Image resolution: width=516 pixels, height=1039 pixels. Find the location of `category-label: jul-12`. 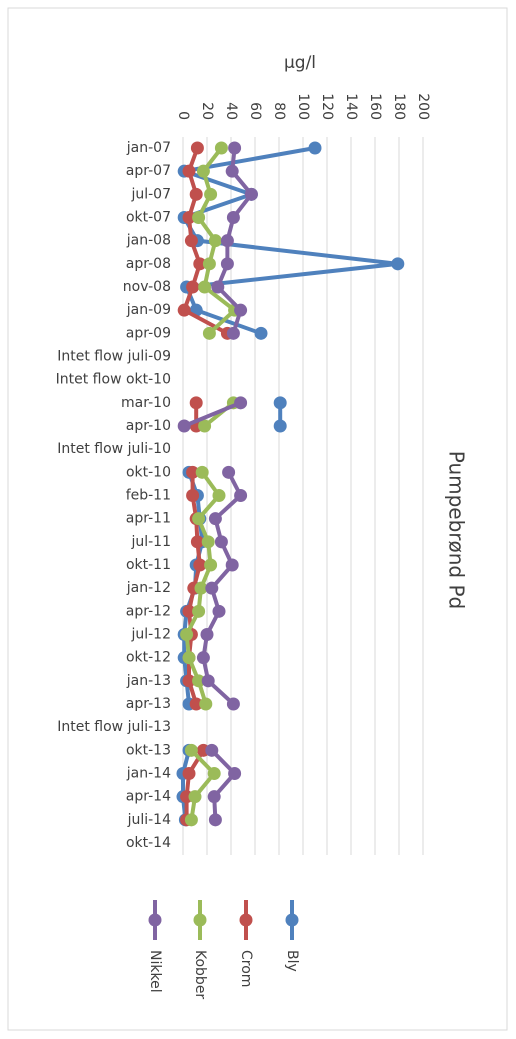

category-label: jul-12 is located at coordinates (150, 635).